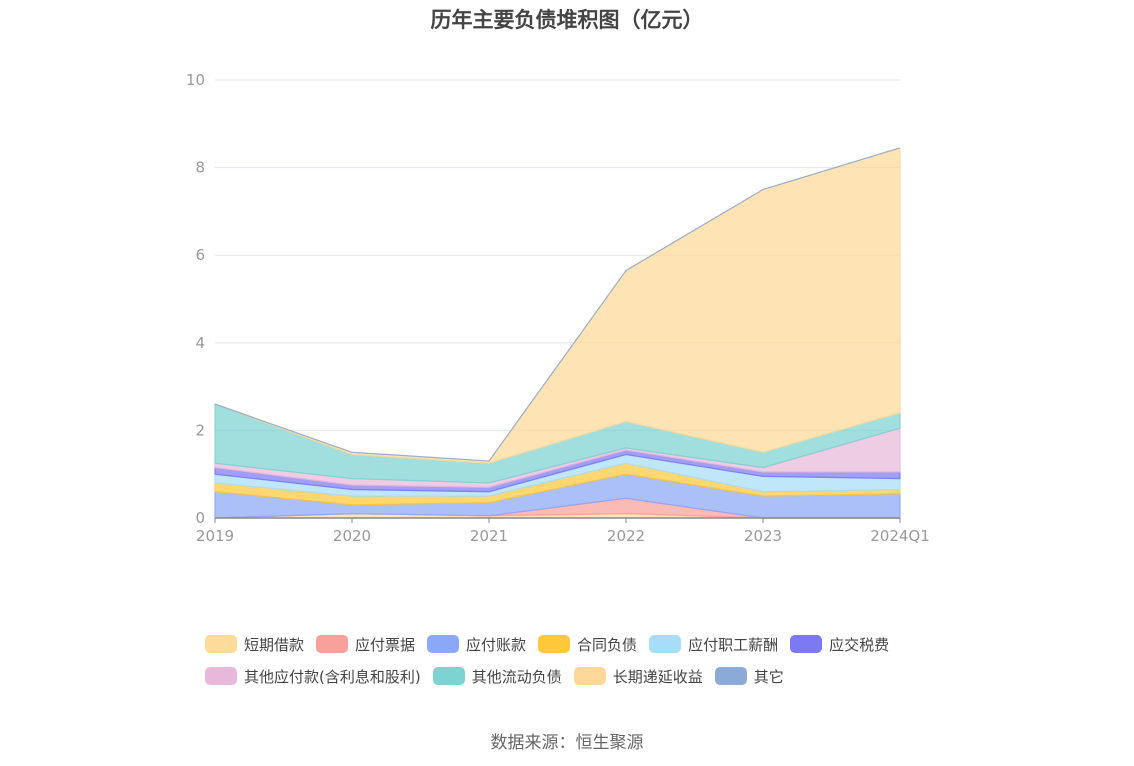 The image size is (1134, 766). What do you see at coordinates (496, 644) in the screenshot?
I see `legend-label: 应付账款` at bounding box center [496, 644].